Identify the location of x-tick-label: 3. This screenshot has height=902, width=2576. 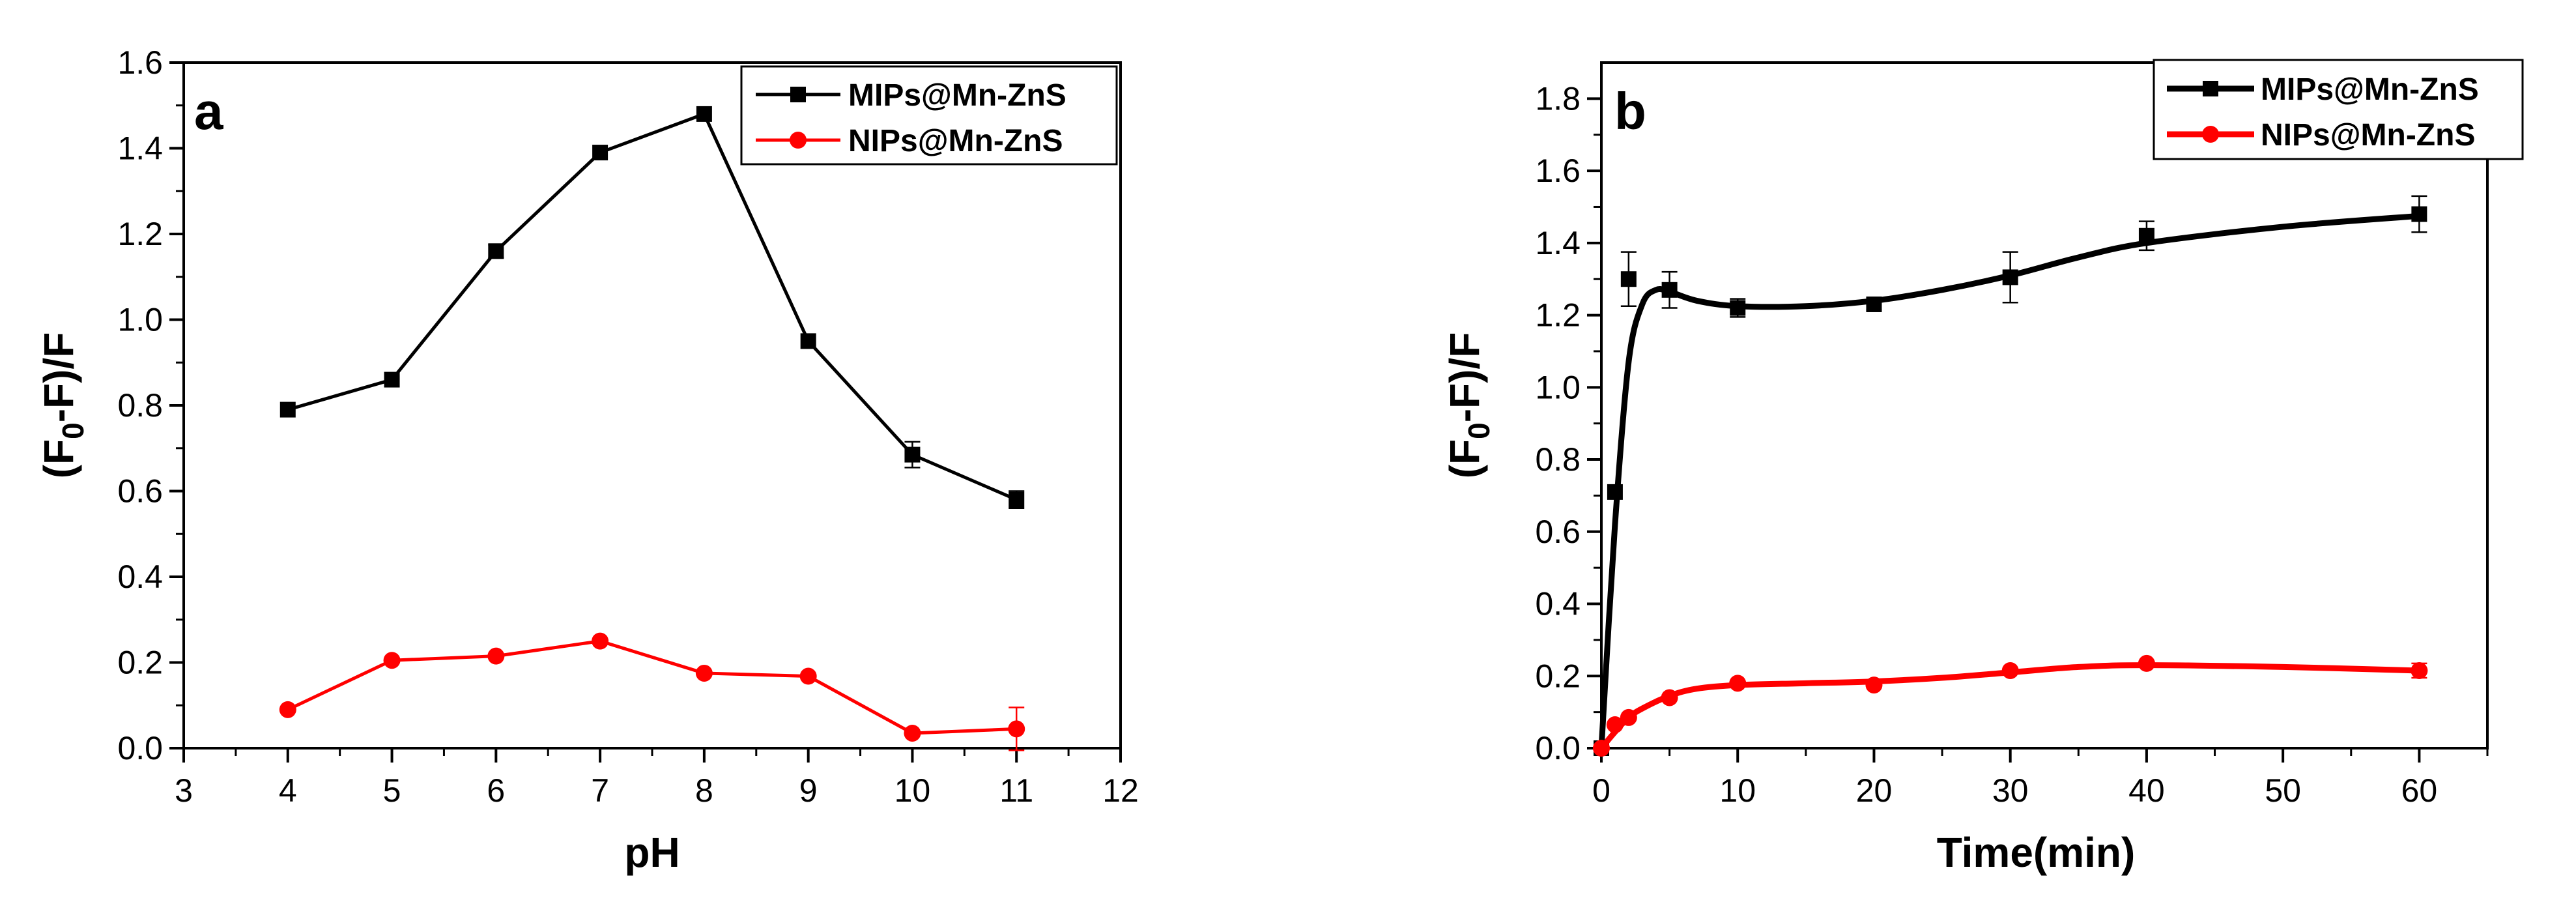
(184, 790).